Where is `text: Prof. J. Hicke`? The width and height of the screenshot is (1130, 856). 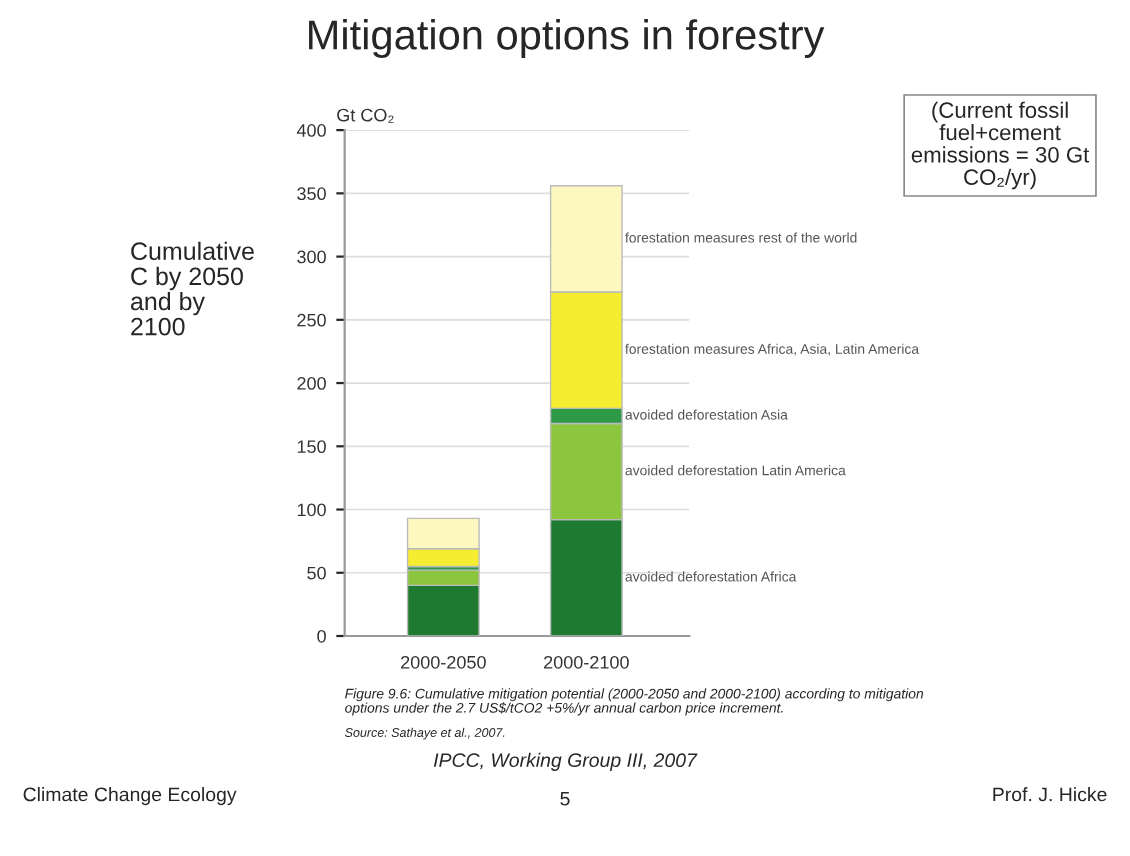 text: Prof. J. Hicke is located at coordinates (1050, 794).